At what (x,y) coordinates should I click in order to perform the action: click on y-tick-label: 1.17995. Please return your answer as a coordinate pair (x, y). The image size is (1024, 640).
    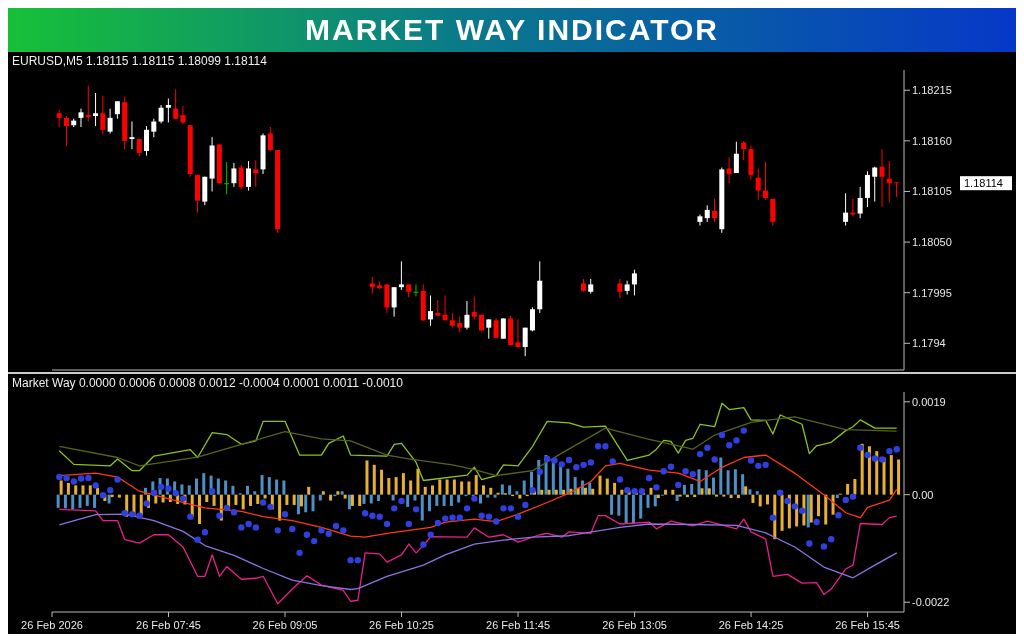
    Looking at the image, I should click on (932, 292).